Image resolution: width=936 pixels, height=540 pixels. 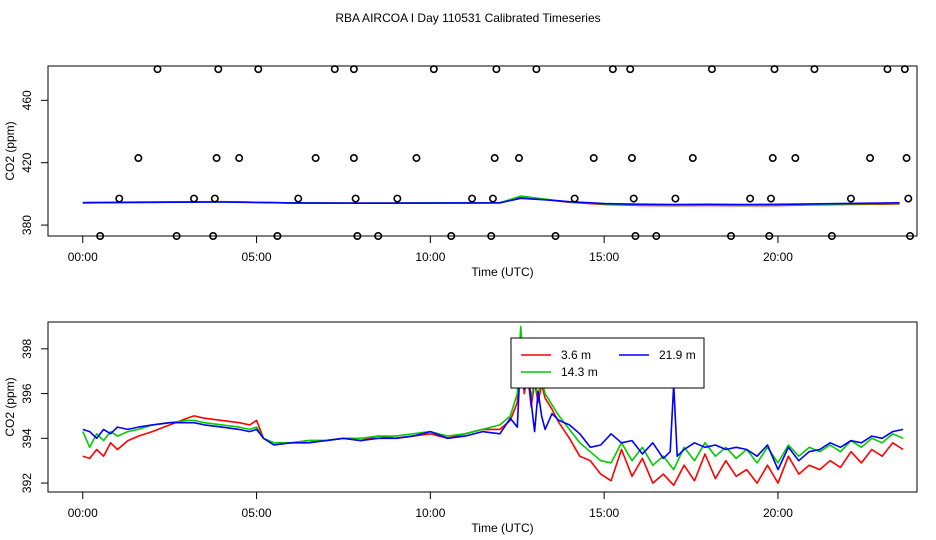 I want to click on y-tick-label: 380, so click(x=27, y=225).